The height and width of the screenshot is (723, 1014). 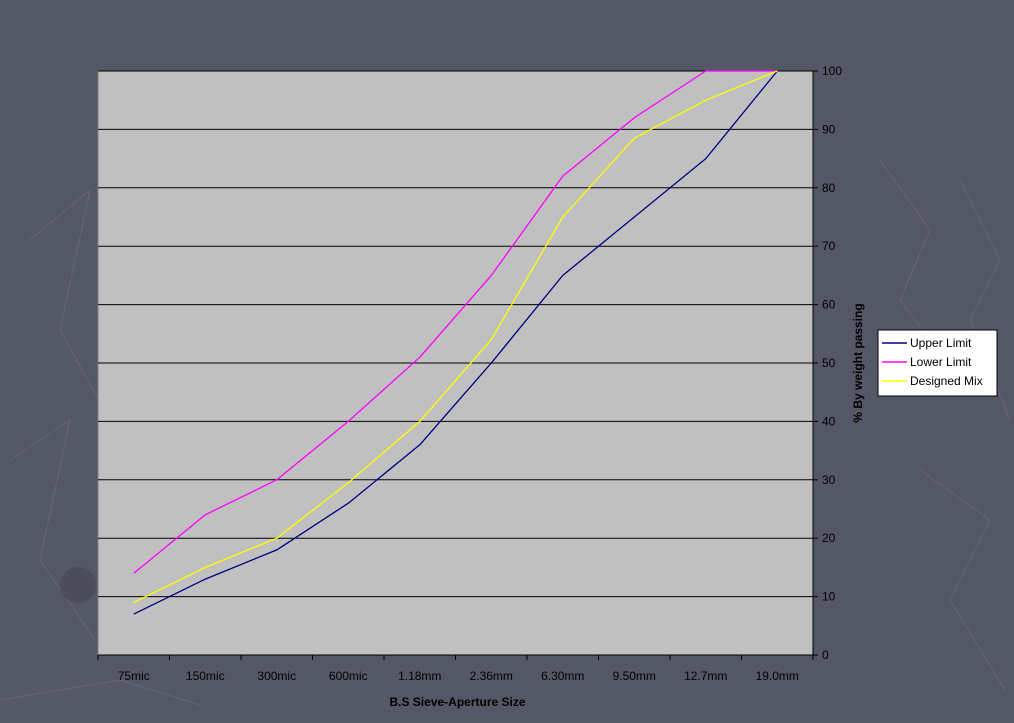 I want to click on y-tick-label: 30, so click(x=829, y=480).